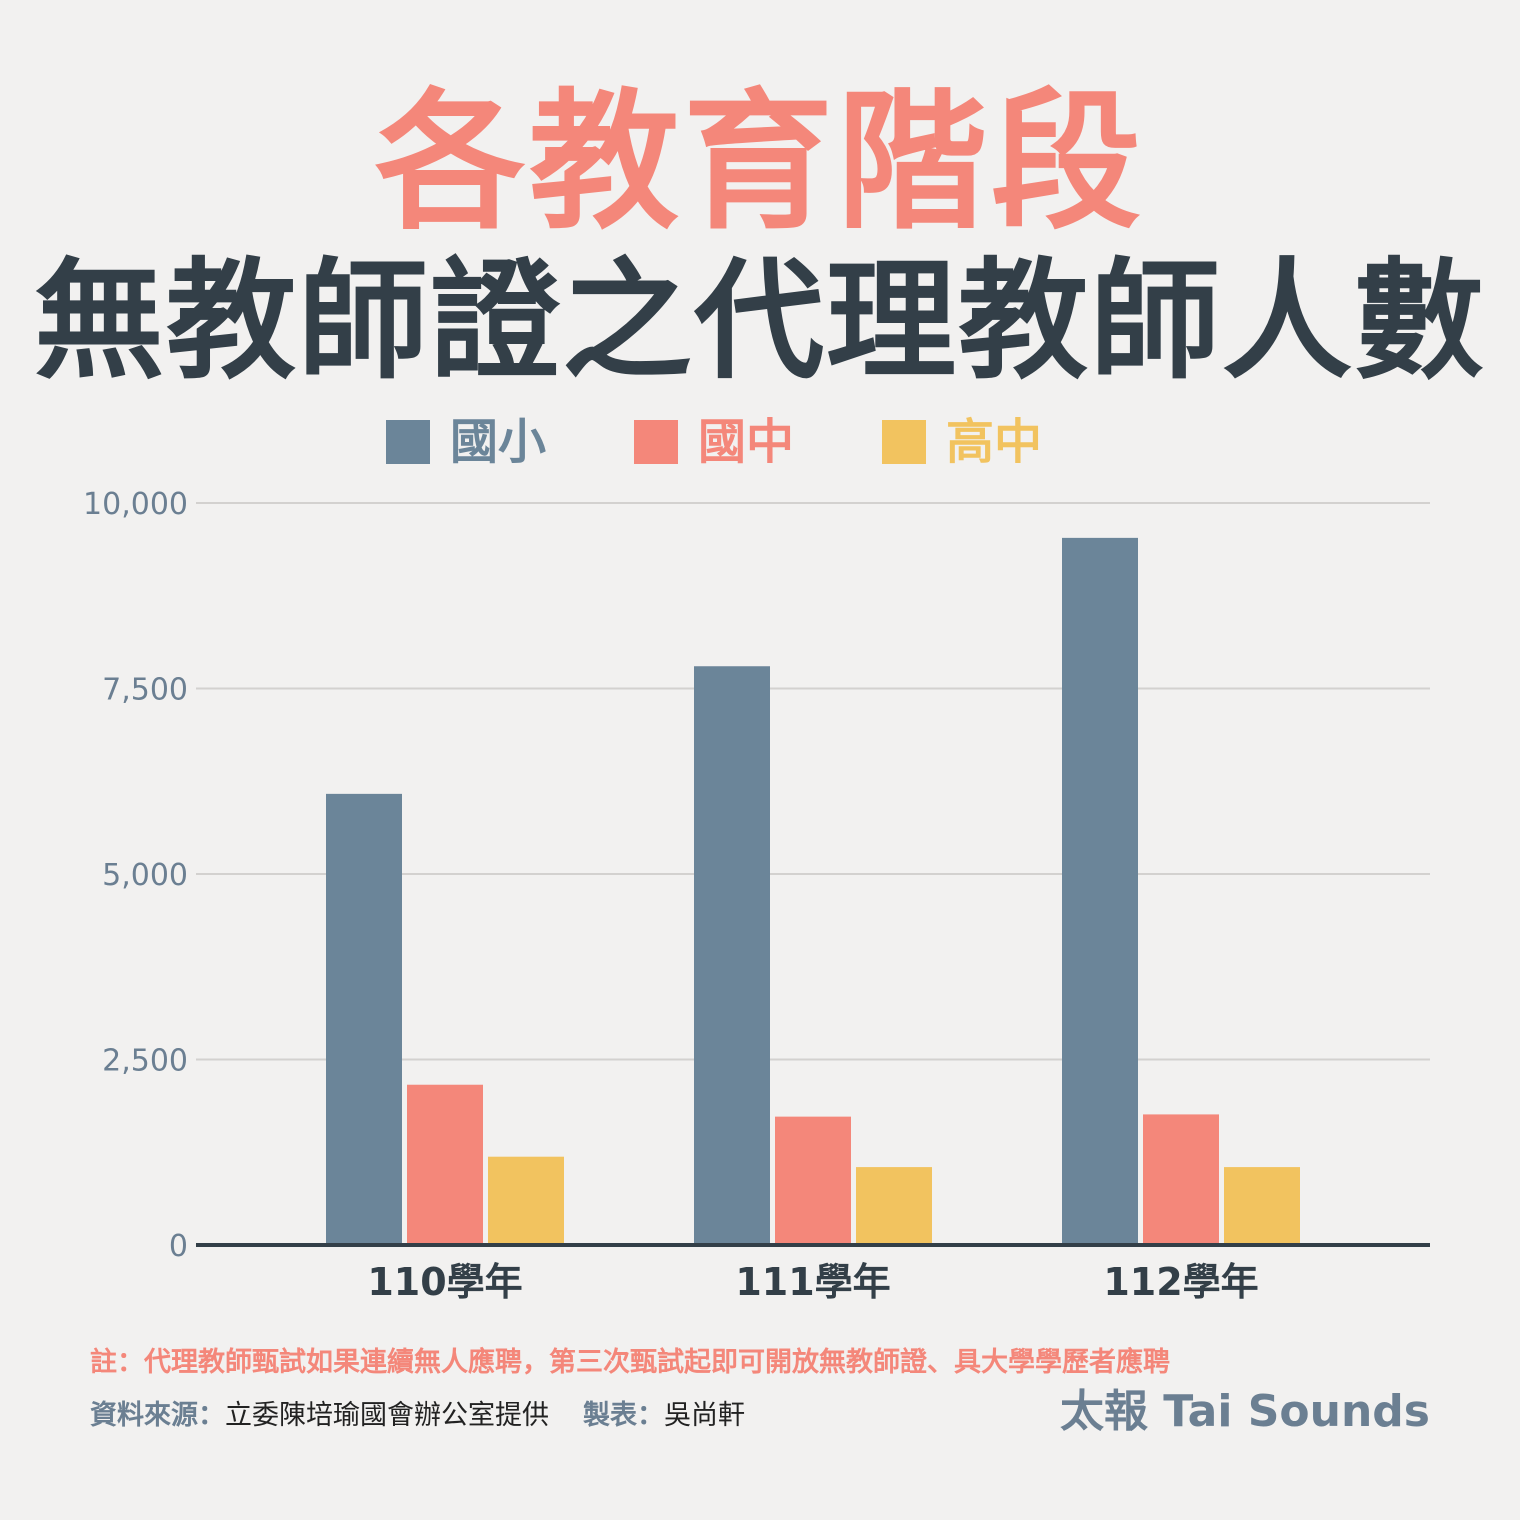  Describe the element at coordinates (498, 442) in the screenshot. I see `legend-label-elementary: 國小` at that location.